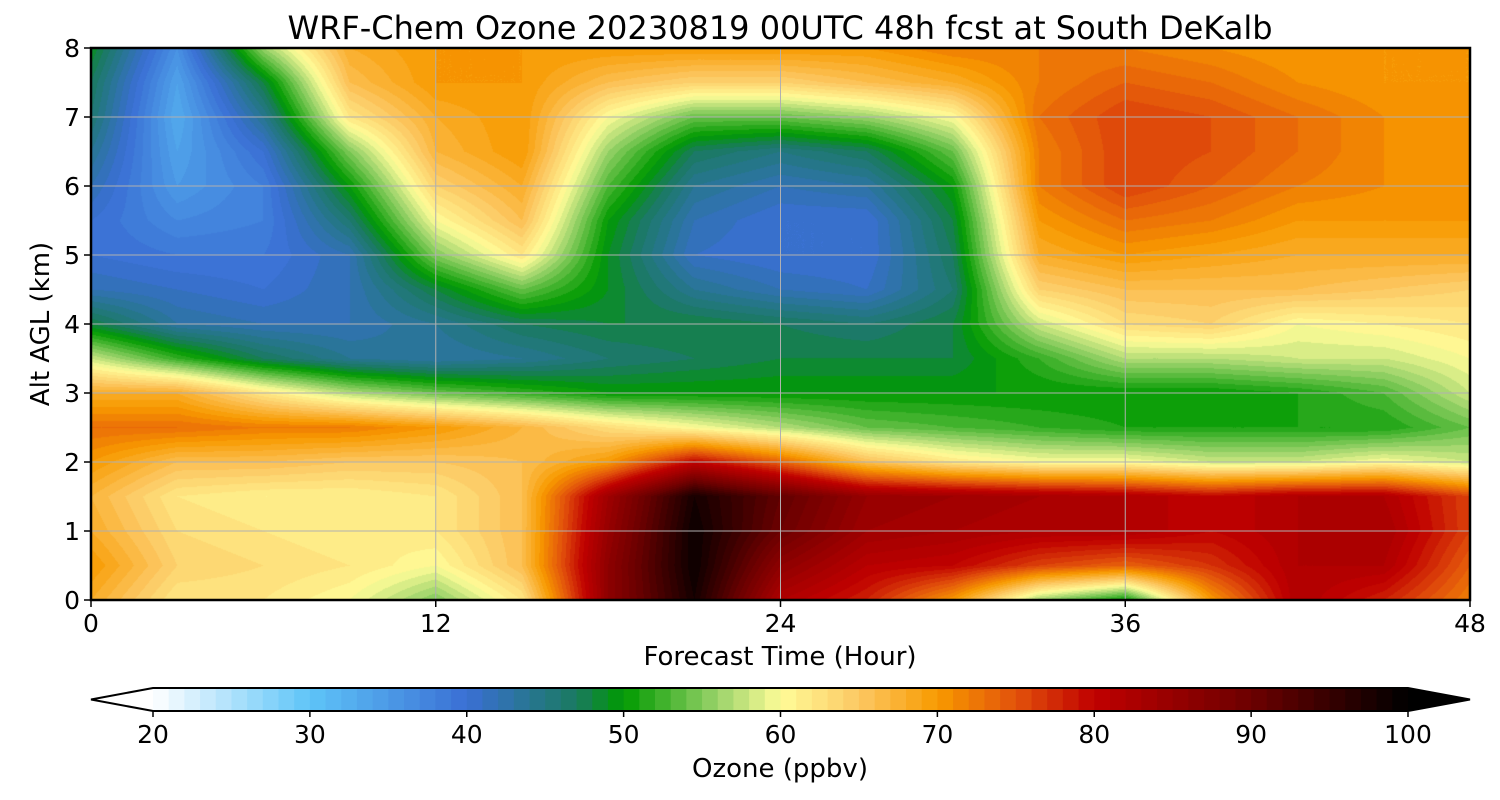  I want to click on colorbar, so click(780, 699).